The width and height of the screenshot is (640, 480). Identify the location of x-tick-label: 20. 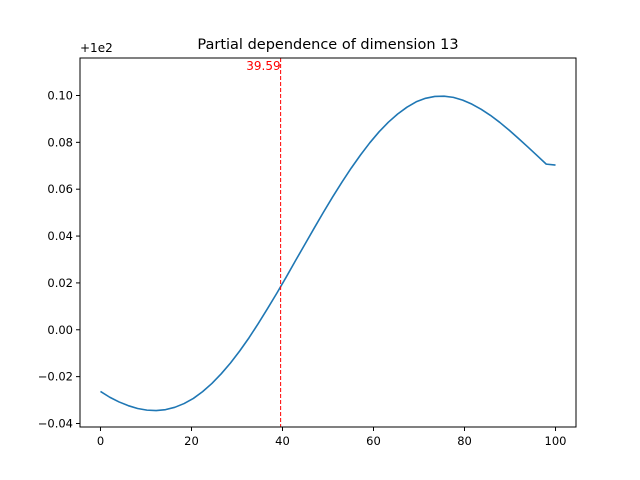
(191, 441).